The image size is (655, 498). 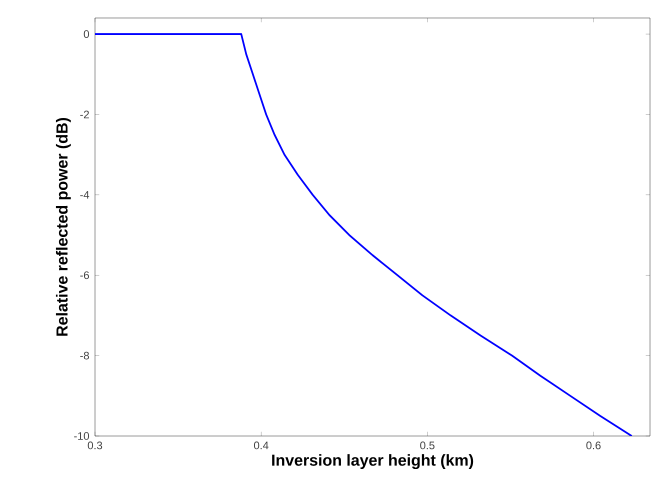 I want to click on x-tick-label: 0.6, so click(x=593, y=446).